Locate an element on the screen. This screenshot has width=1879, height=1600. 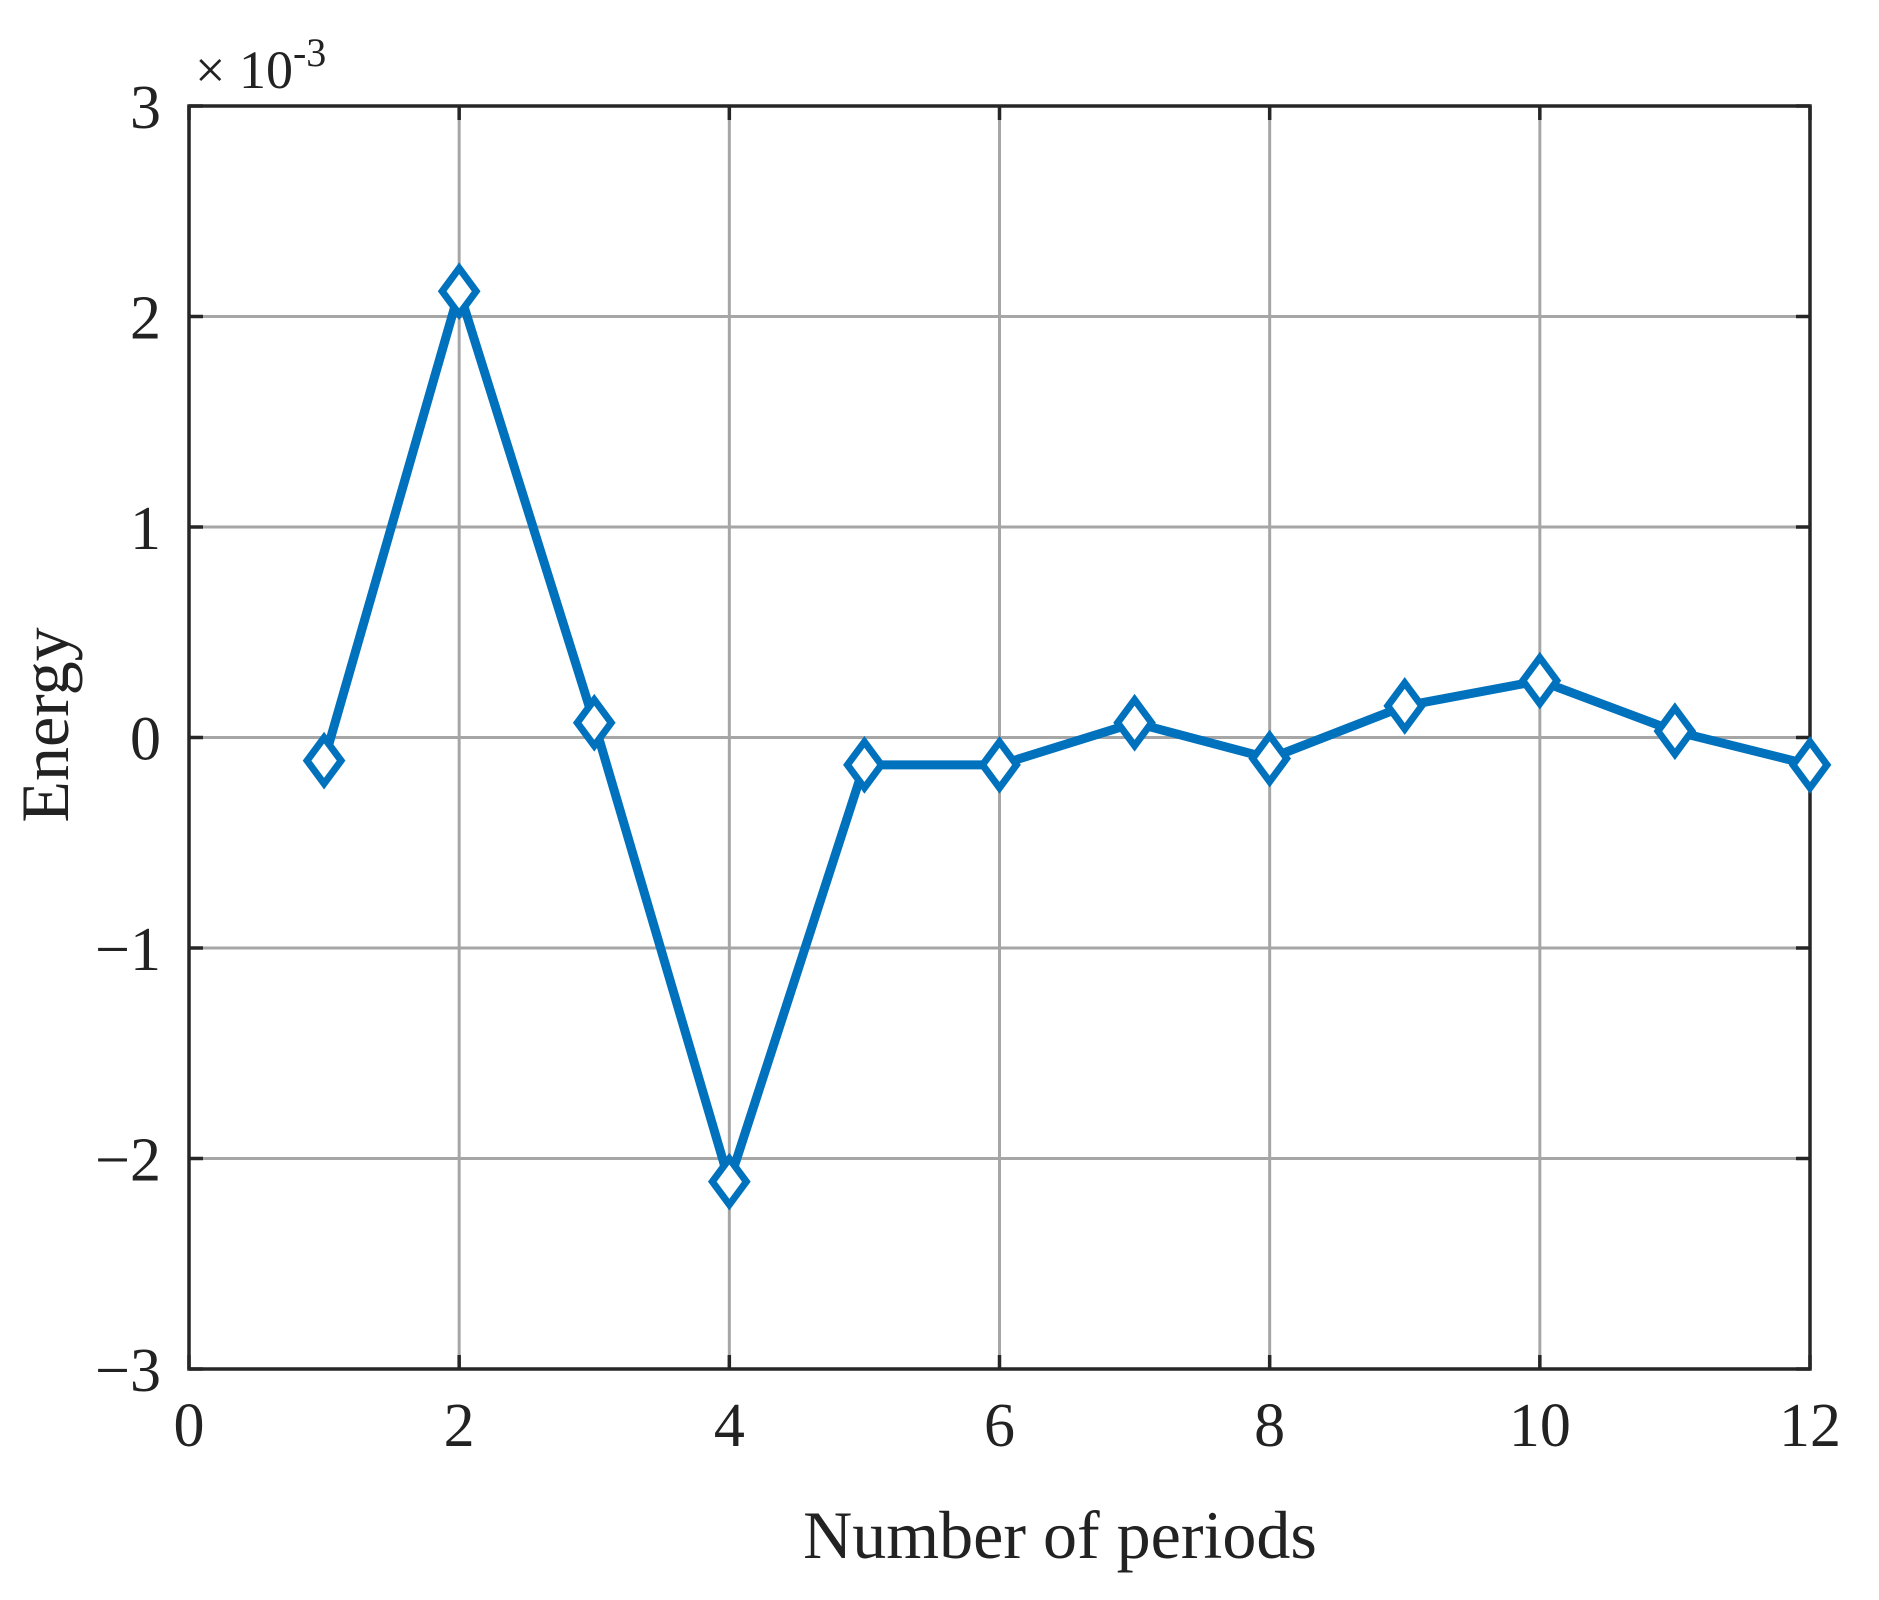
y-tick-label: 0 is located at coordinates (145, 740).